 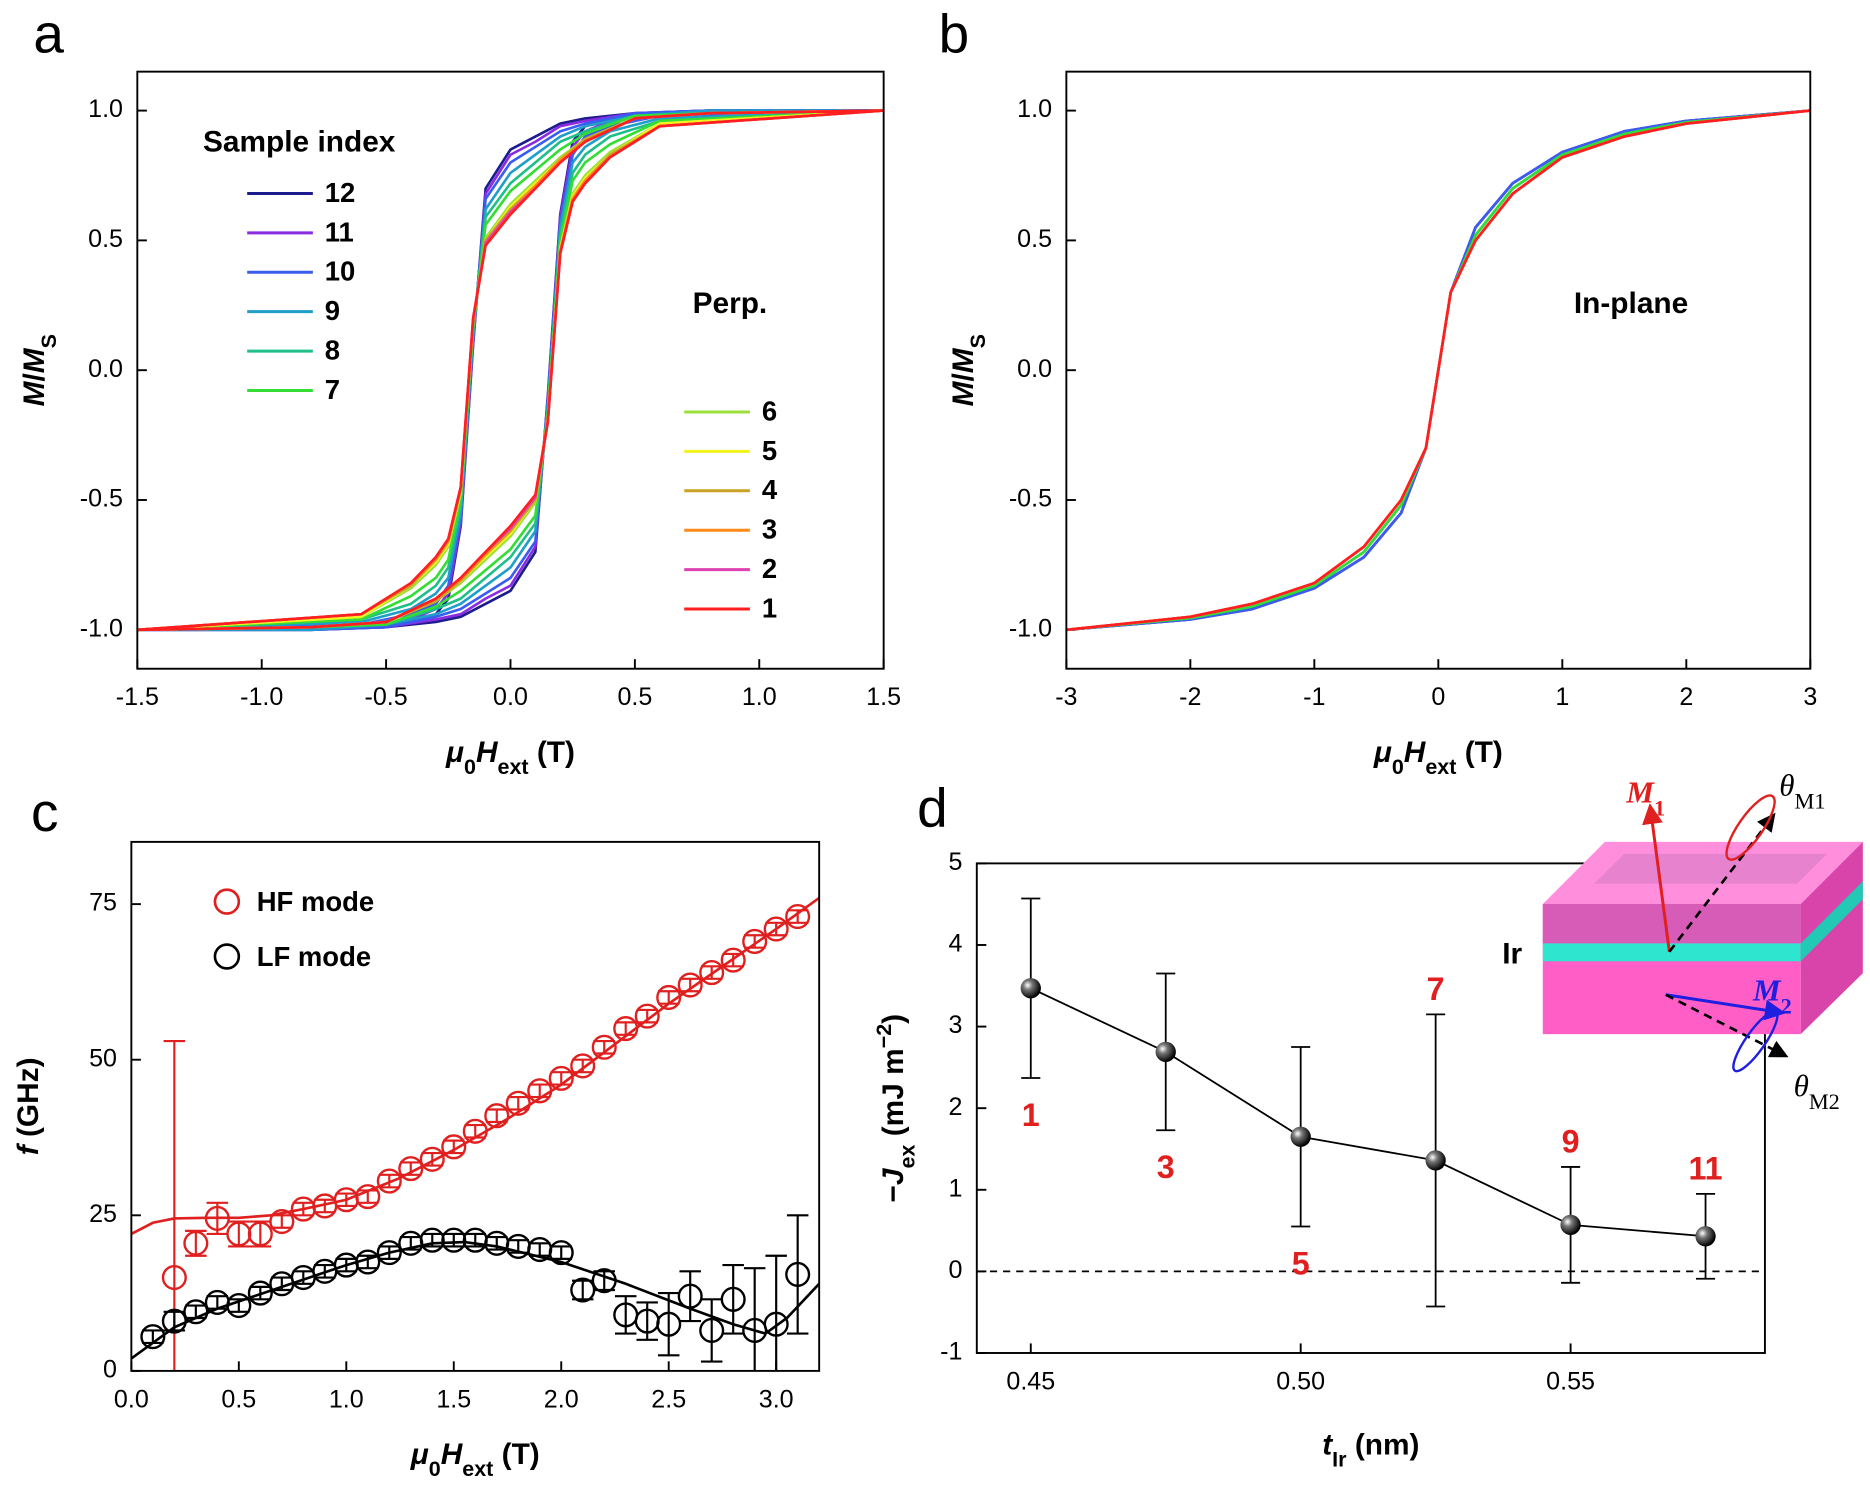 What do you see at coordinates (475, 1106) in the screenshot?
I see `plot-frame` at bounding box center [475, 1106].